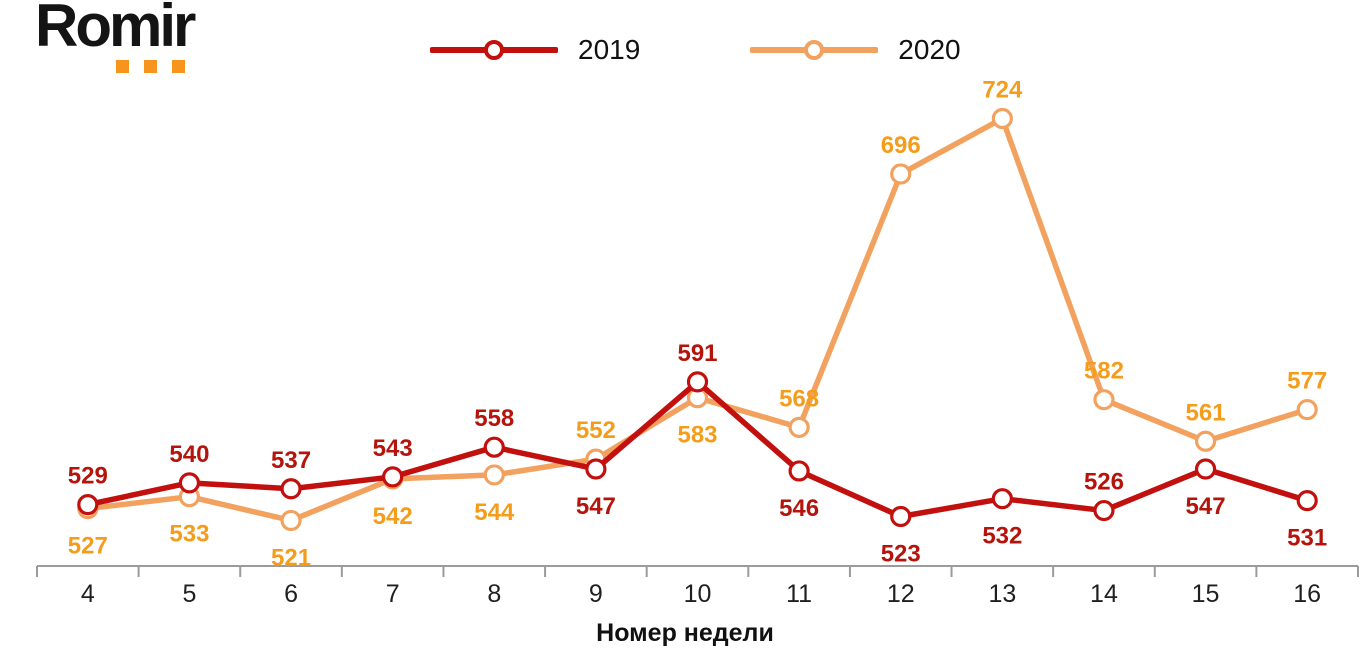  What do you see at coordinates (88, 594) in the screenshot?
I see `x-tick-label: 4` at bounding box center [88, 594].